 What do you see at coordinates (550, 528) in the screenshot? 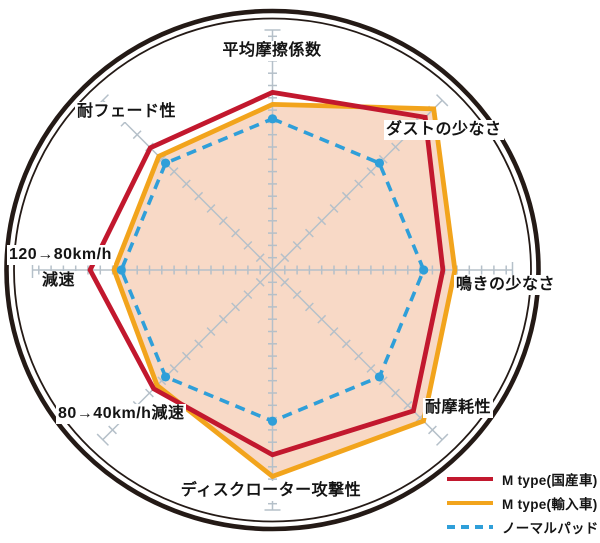
I see `legend-label-normal-pad: ノーマルパッド` at bounding box center [550, 528].